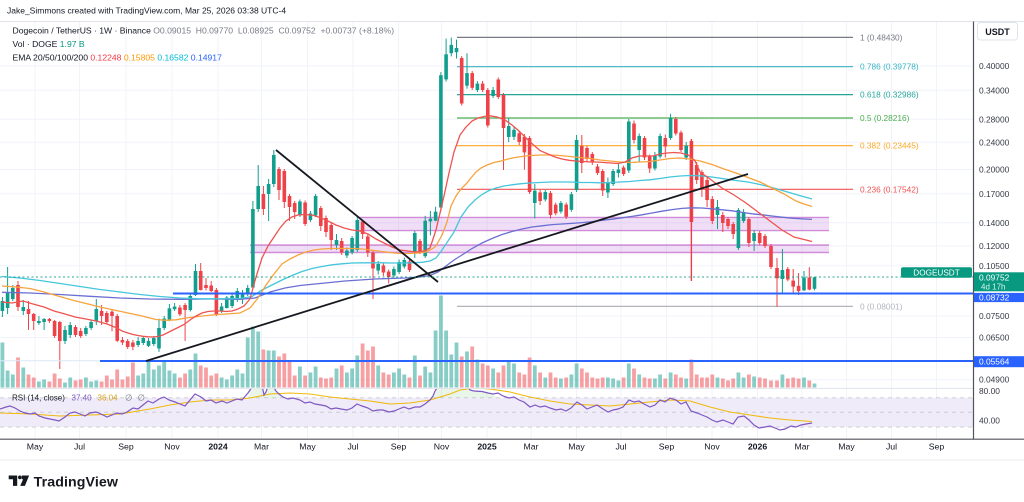 The height and width of the screenshot is (502, 1024). Describe the element at coordinates (881, 37) in the screenshot. I see `svg-text: 1 (0.48430)` at that location.